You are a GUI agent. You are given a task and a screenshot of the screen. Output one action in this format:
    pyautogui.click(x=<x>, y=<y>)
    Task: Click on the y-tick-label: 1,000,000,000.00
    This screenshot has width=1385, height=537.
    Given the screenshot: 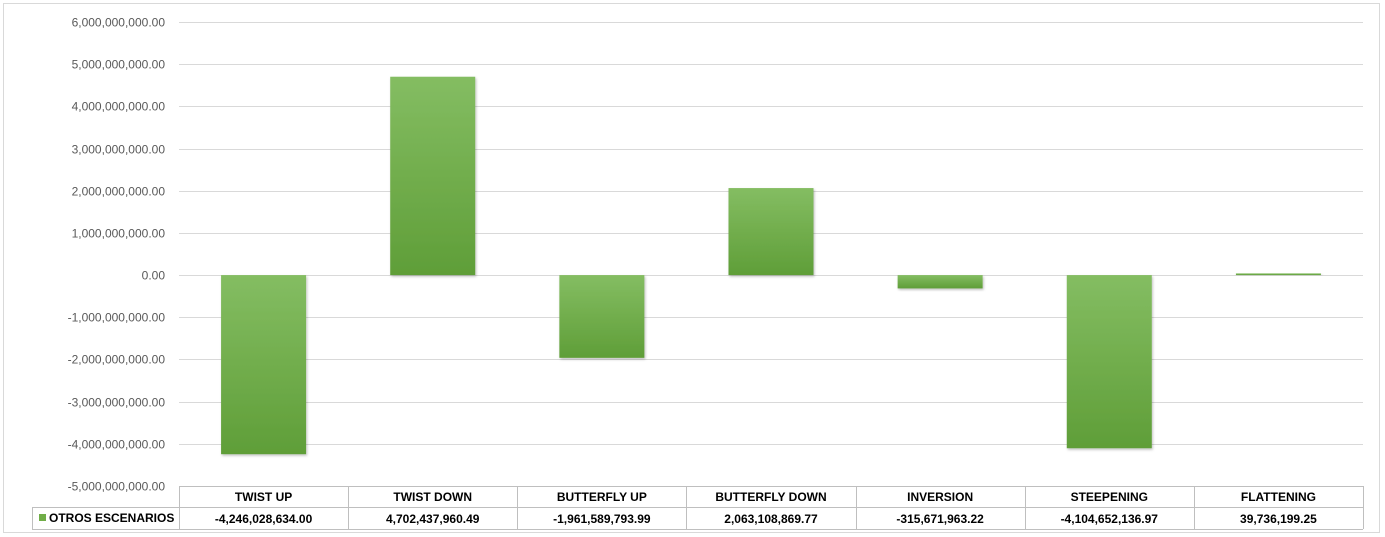 What is the action you would take?
    pyautogui.click(x=119, y=234)
    